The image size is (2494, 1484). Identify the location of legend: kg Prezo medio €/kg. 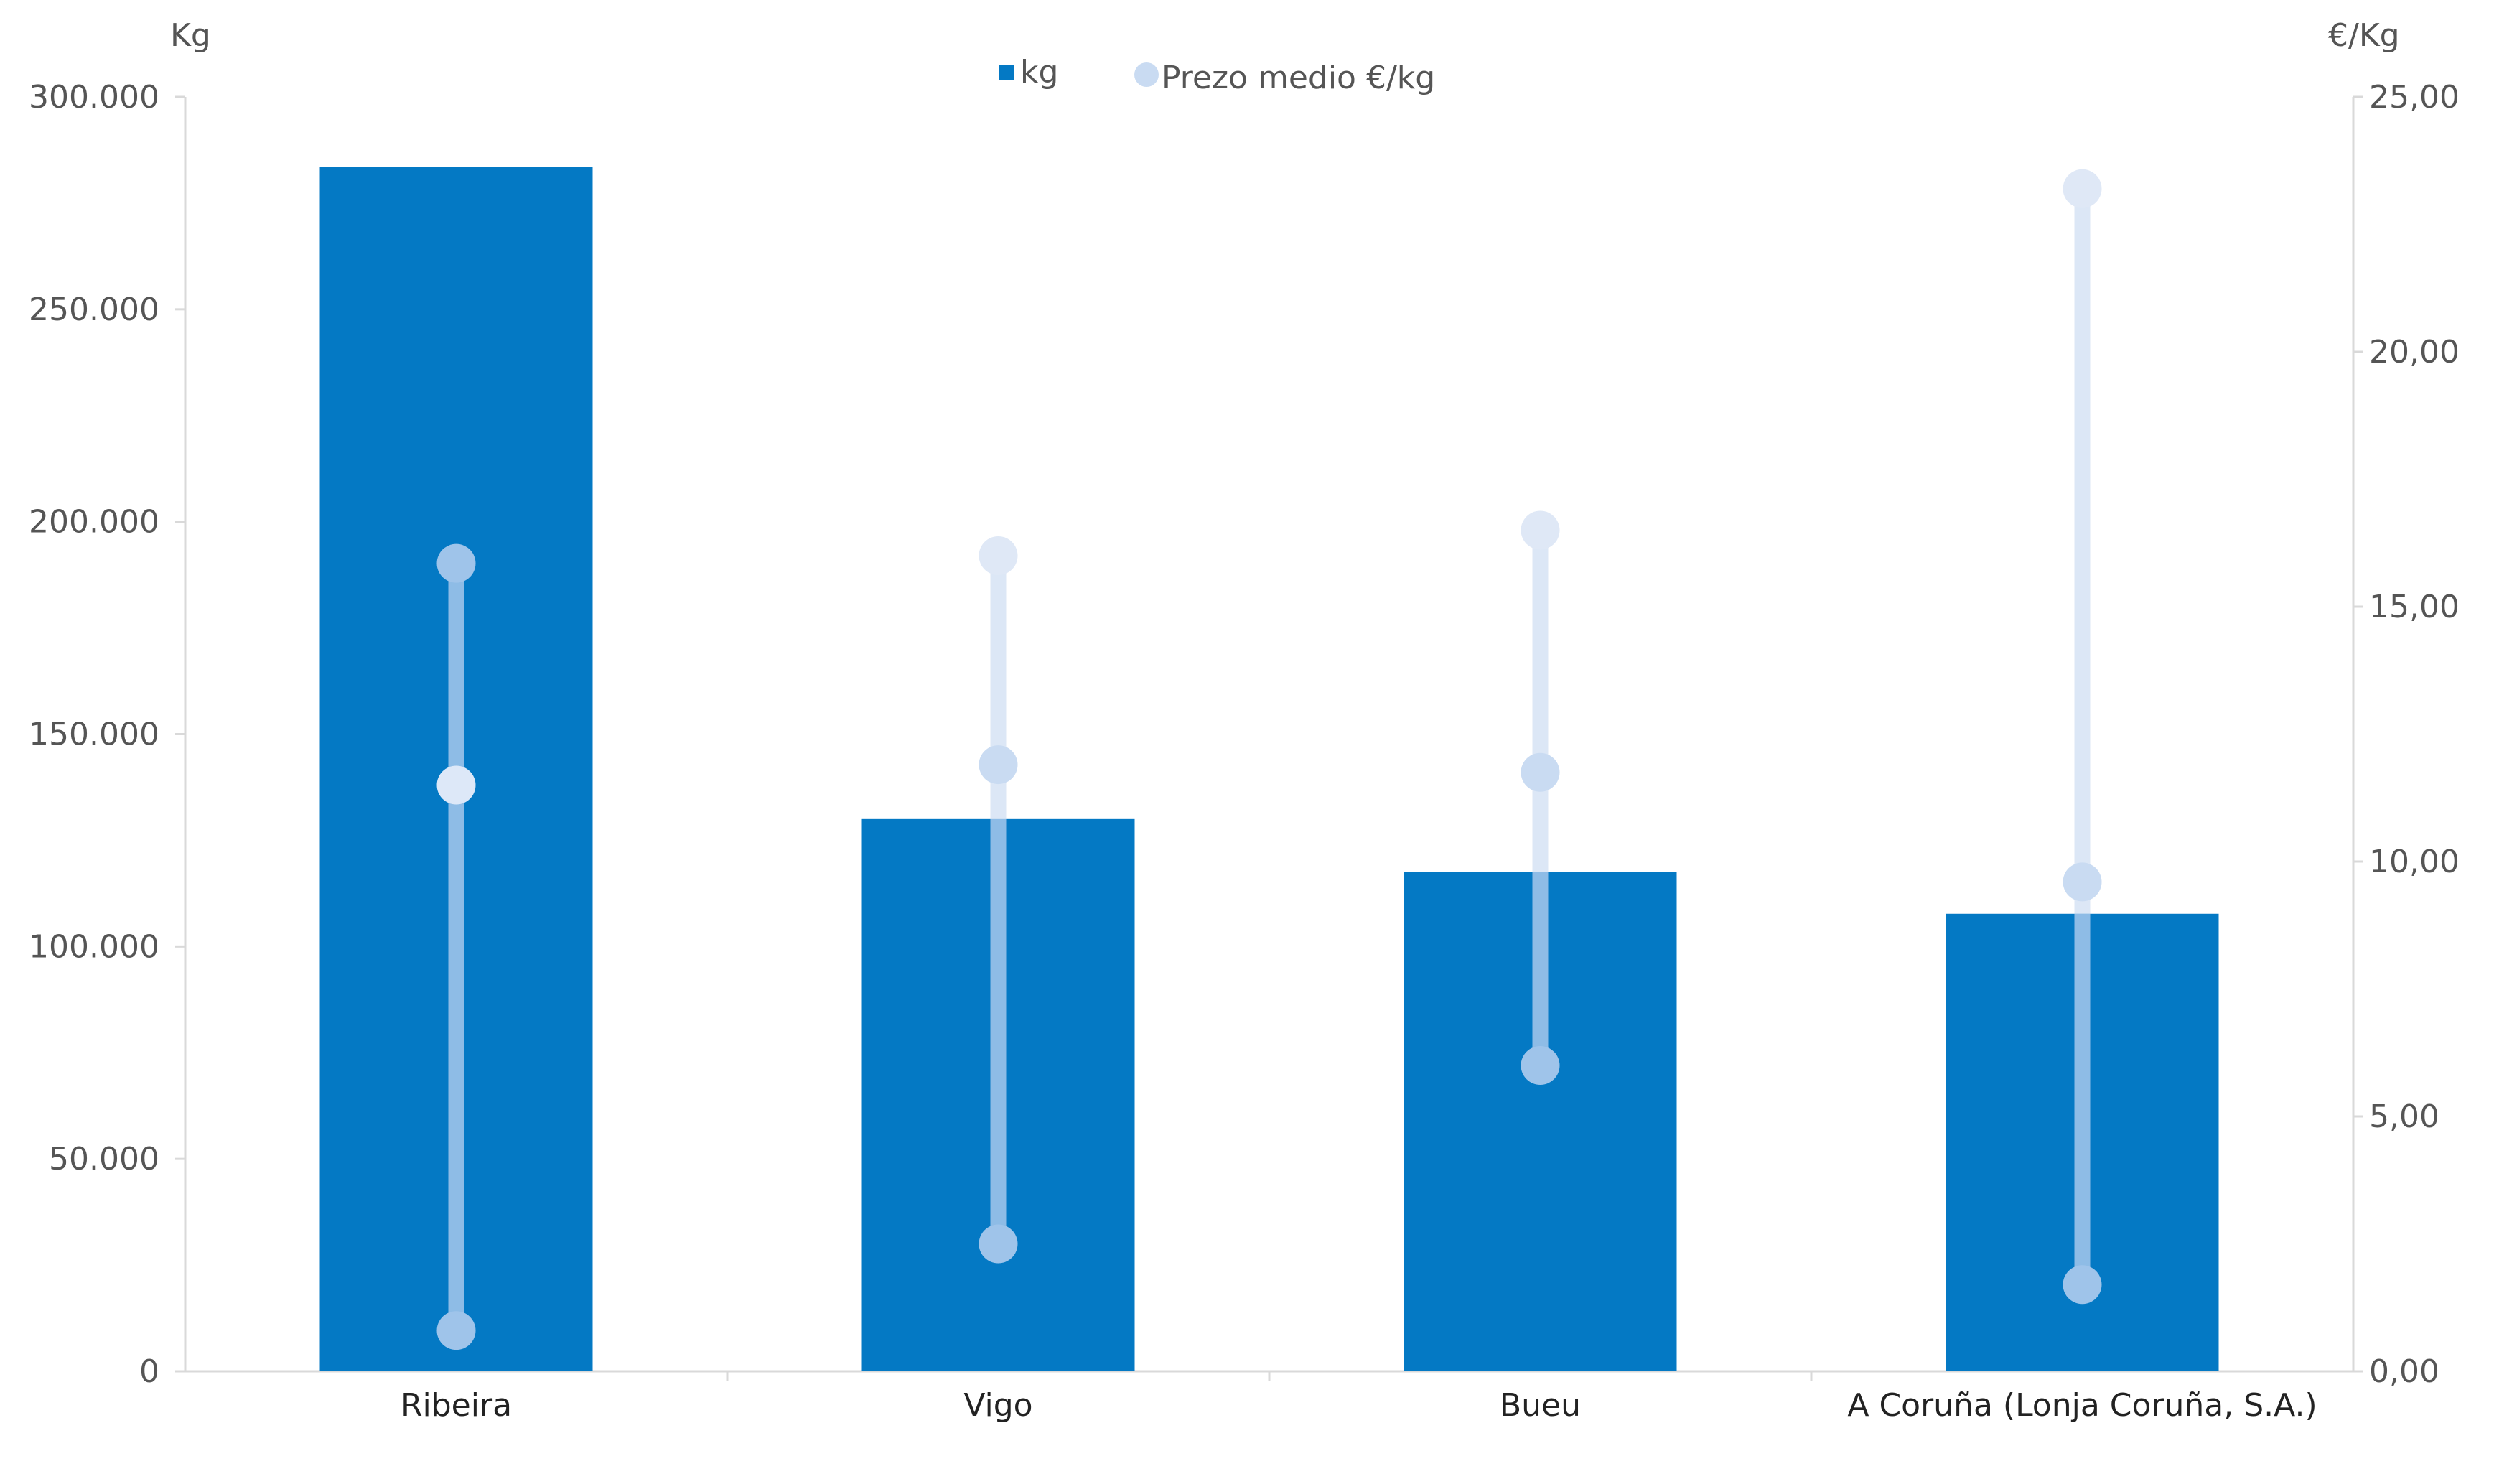
(1217, 75).